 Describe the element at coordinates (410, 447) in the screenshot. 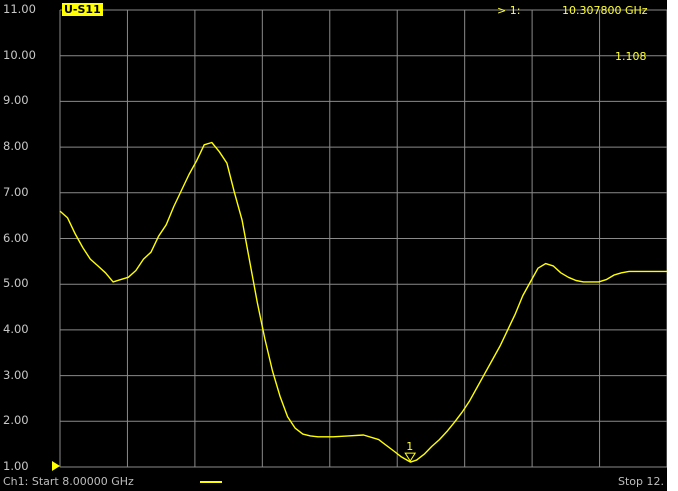

I see `marker-number: 1` at that location.